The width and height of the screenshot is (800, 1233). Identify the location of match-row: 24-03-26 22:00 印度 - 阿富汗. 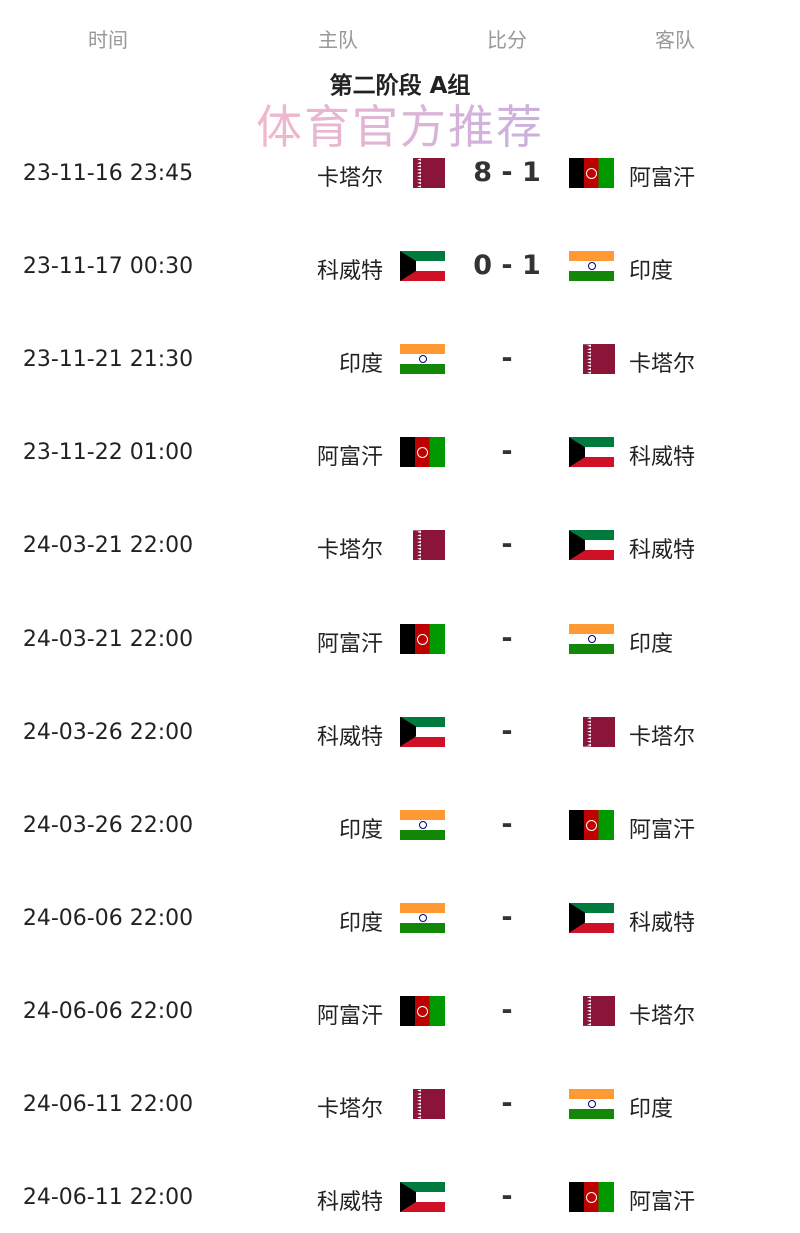
(400, 825).